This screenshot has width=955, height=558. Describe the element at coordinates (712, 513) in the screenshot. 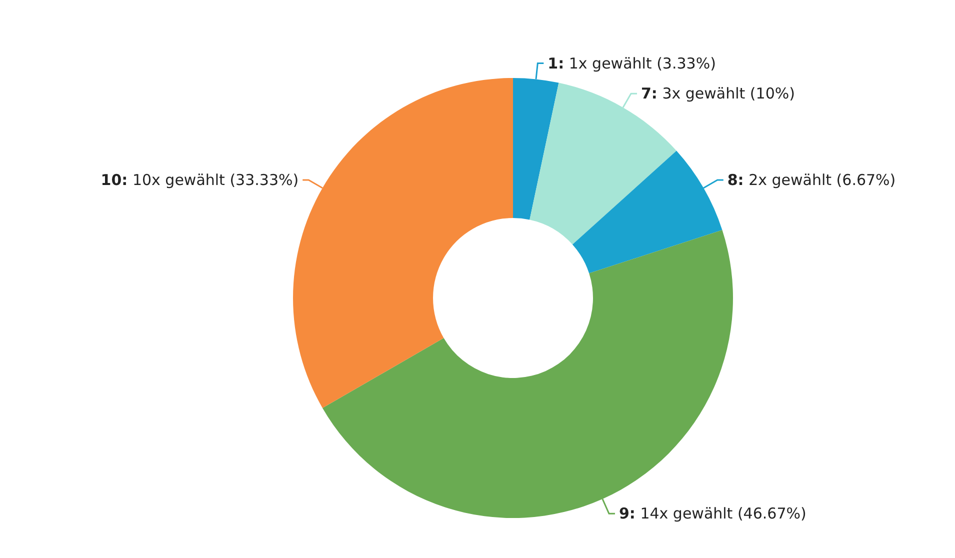

I see `slice-label: 9: 14x gewählt (46.67%)` at that location.